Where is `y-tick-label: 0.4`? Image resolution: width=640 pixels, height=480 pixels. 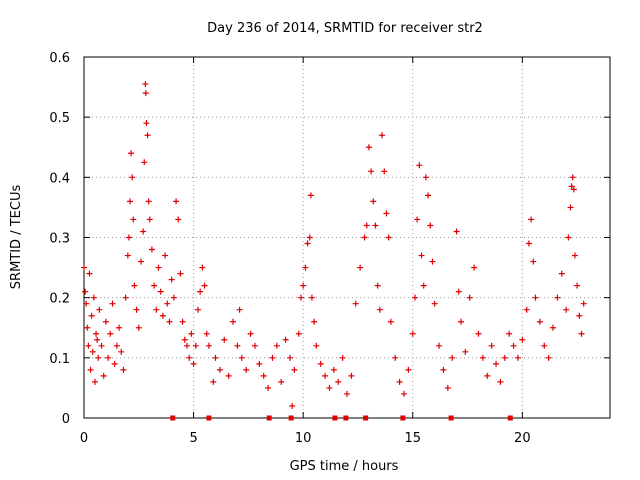
y-tick-label: 0.4 is located at coordinates (59, 178).